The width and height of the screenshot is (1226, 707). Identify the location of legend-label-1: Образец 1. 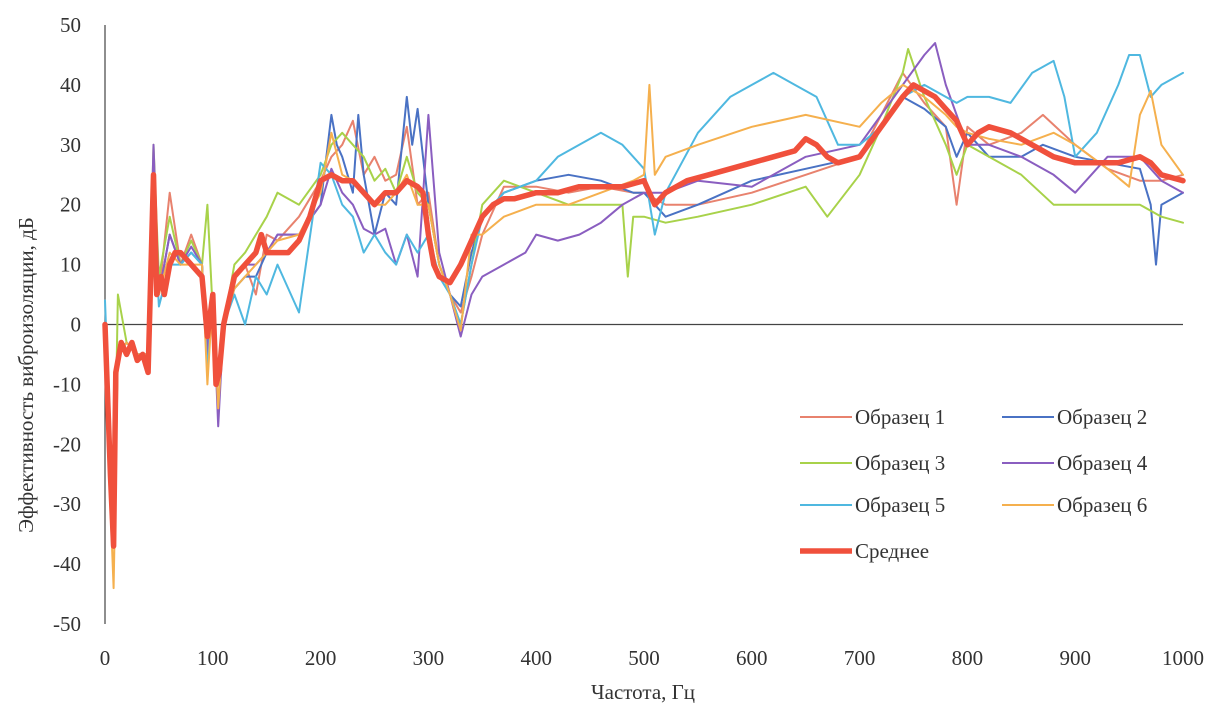
(900, 417).